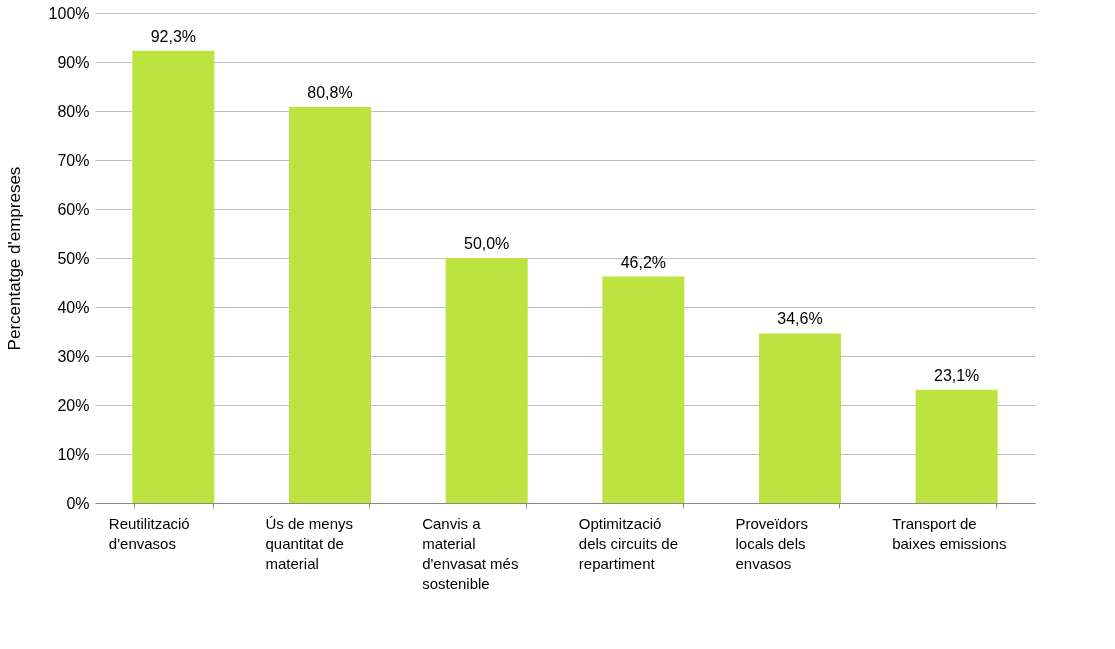 The image size is (1115, 649). Describe the element at coordinates (330, 93) in the screenshot. I see `data-label: 80,8%` at that location.